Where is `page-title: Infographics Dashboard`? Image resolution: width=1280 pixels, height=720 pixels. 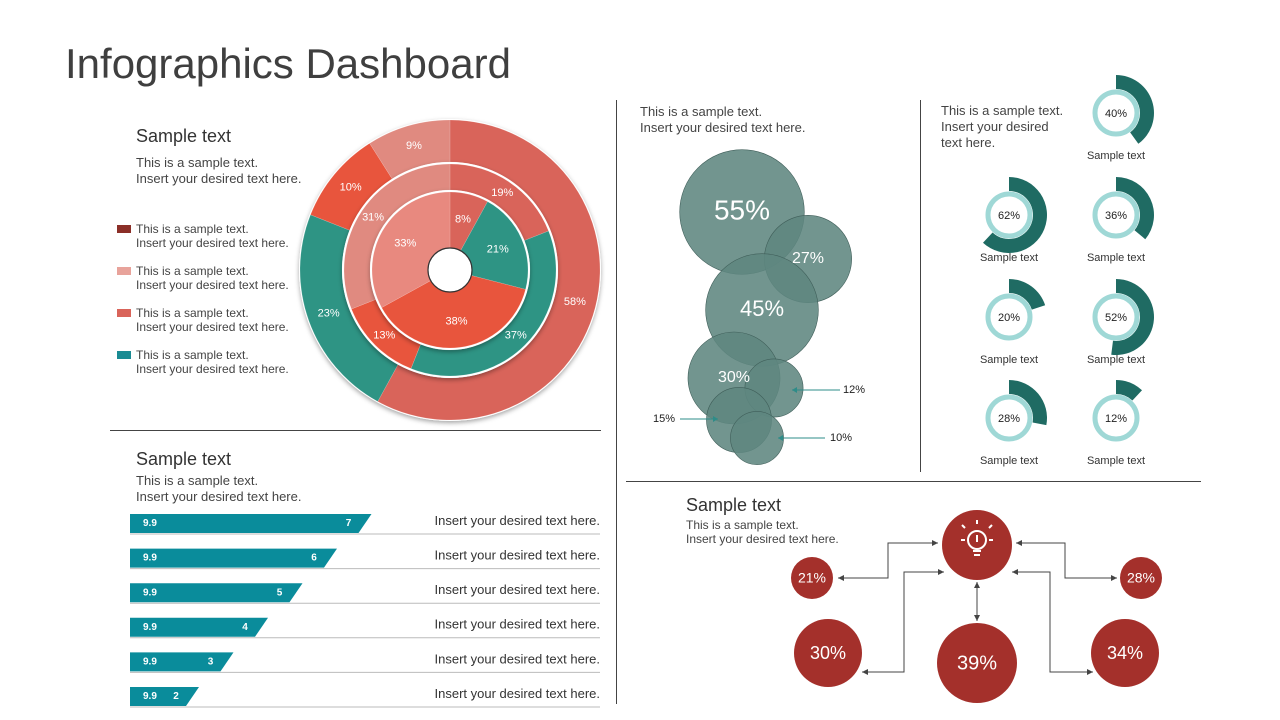 page-title: Infographics Dashboard is located at coordinates (288, 63).